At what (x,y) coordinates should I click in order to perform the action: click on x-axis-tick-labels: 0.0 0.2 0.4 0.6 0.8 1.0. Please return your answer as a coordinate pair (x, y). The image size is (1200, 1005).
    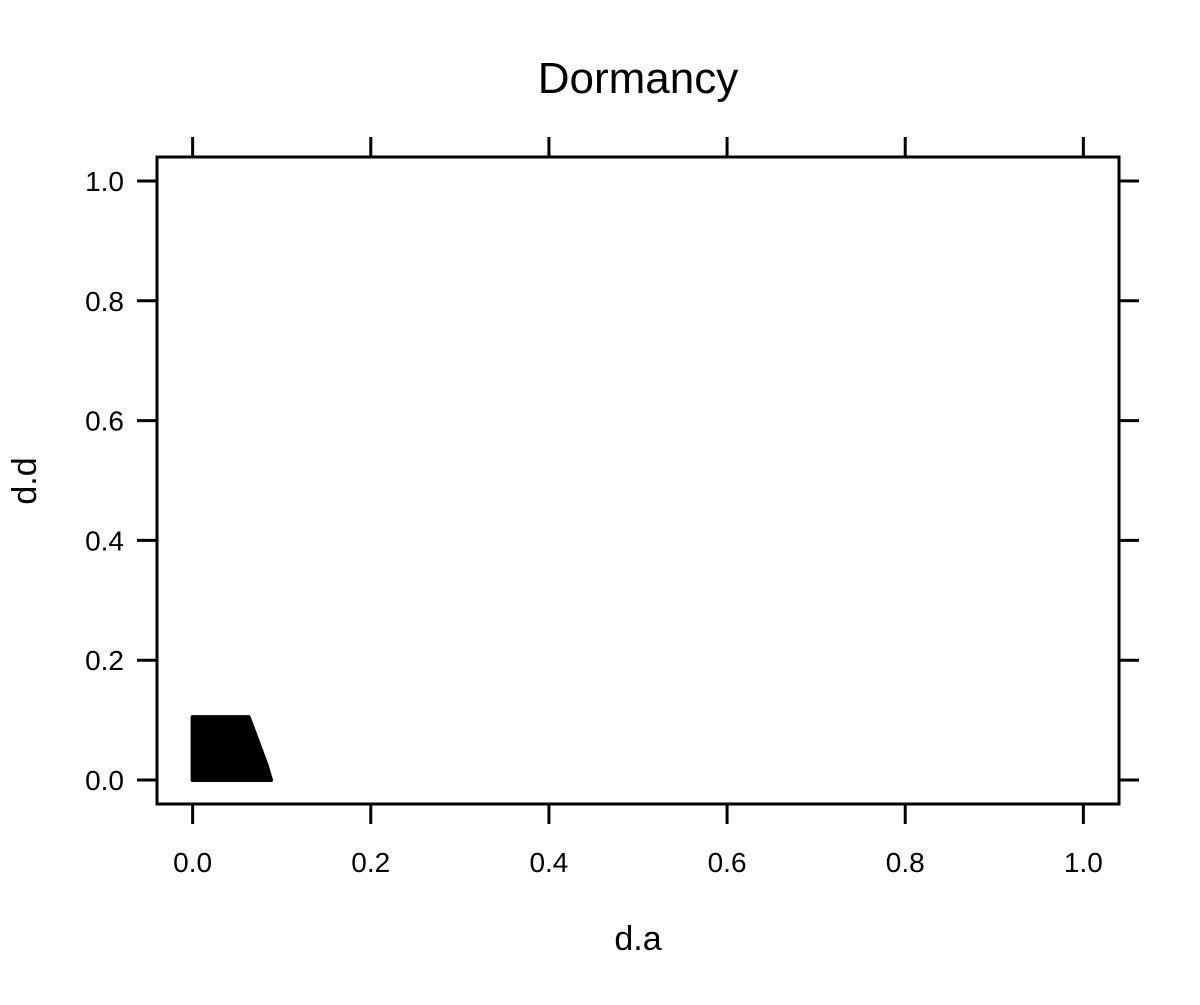
    Looking at the image, I should click on (638, 862).